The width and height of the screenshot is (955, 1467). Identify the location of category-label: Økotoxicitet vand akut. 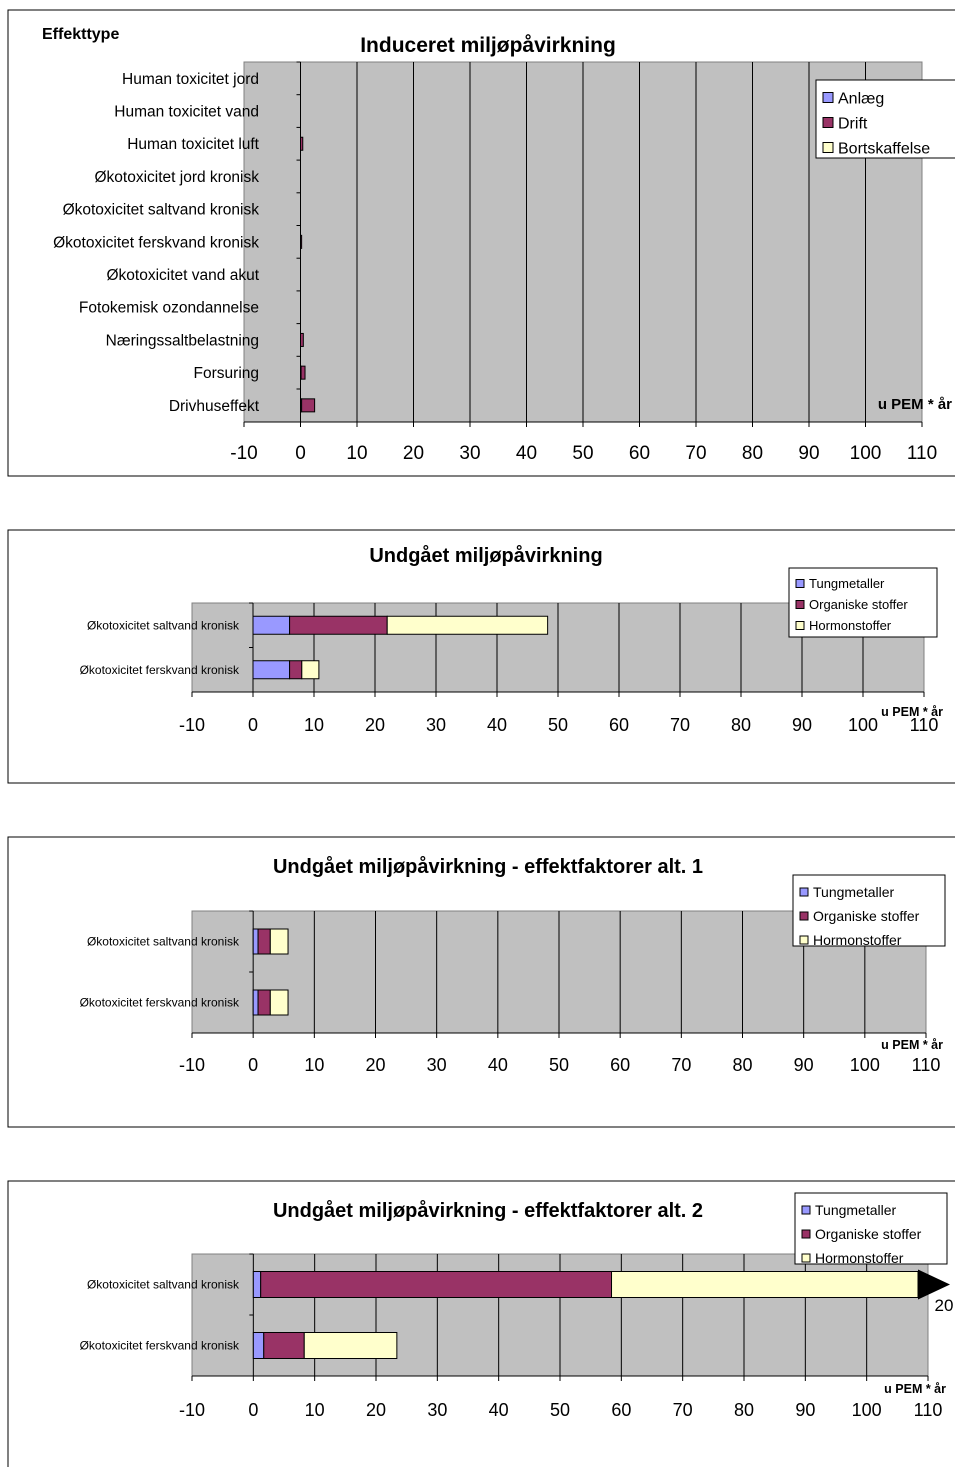
(183, 275).